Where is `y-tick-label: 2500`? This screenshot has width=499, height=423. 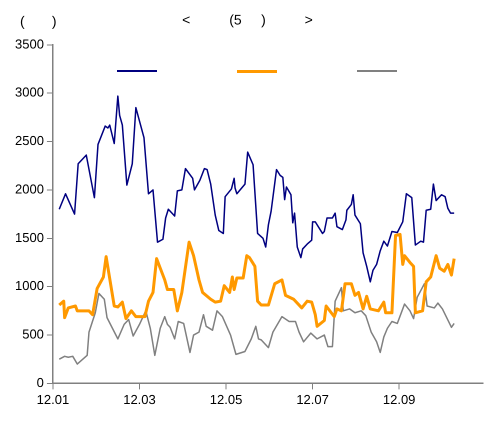
y-tick-label: 2500 is located at coordinates (29, 140).